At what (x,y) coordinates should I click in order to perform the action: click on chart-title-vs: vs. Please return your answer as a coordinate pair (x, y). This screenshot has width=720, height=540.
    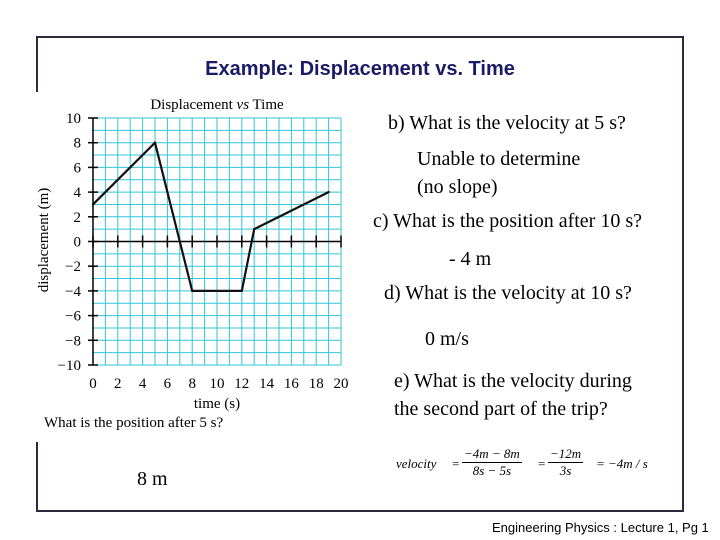
    Looking at the image, I should click on (243, 105).